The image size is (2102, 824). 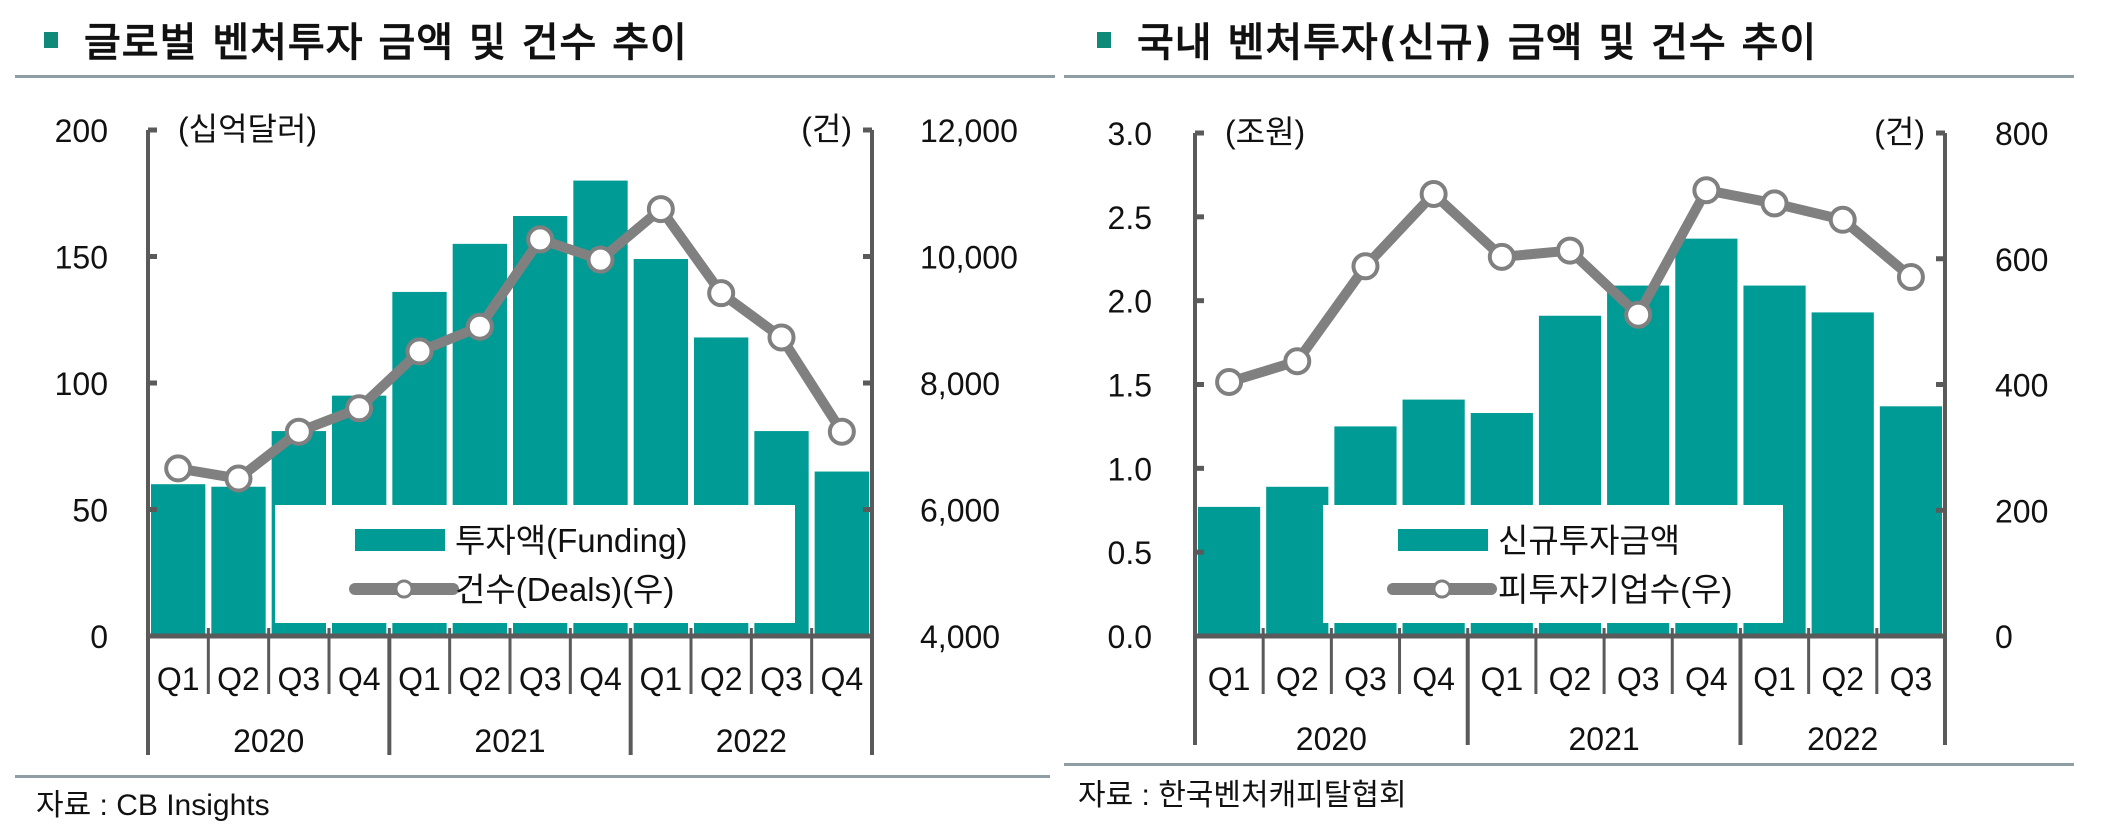 What do you see at coordinates (1130, 553) in the screenshot?
I see `left-tick-label: 0.5` at bounding box center [1130, 553].